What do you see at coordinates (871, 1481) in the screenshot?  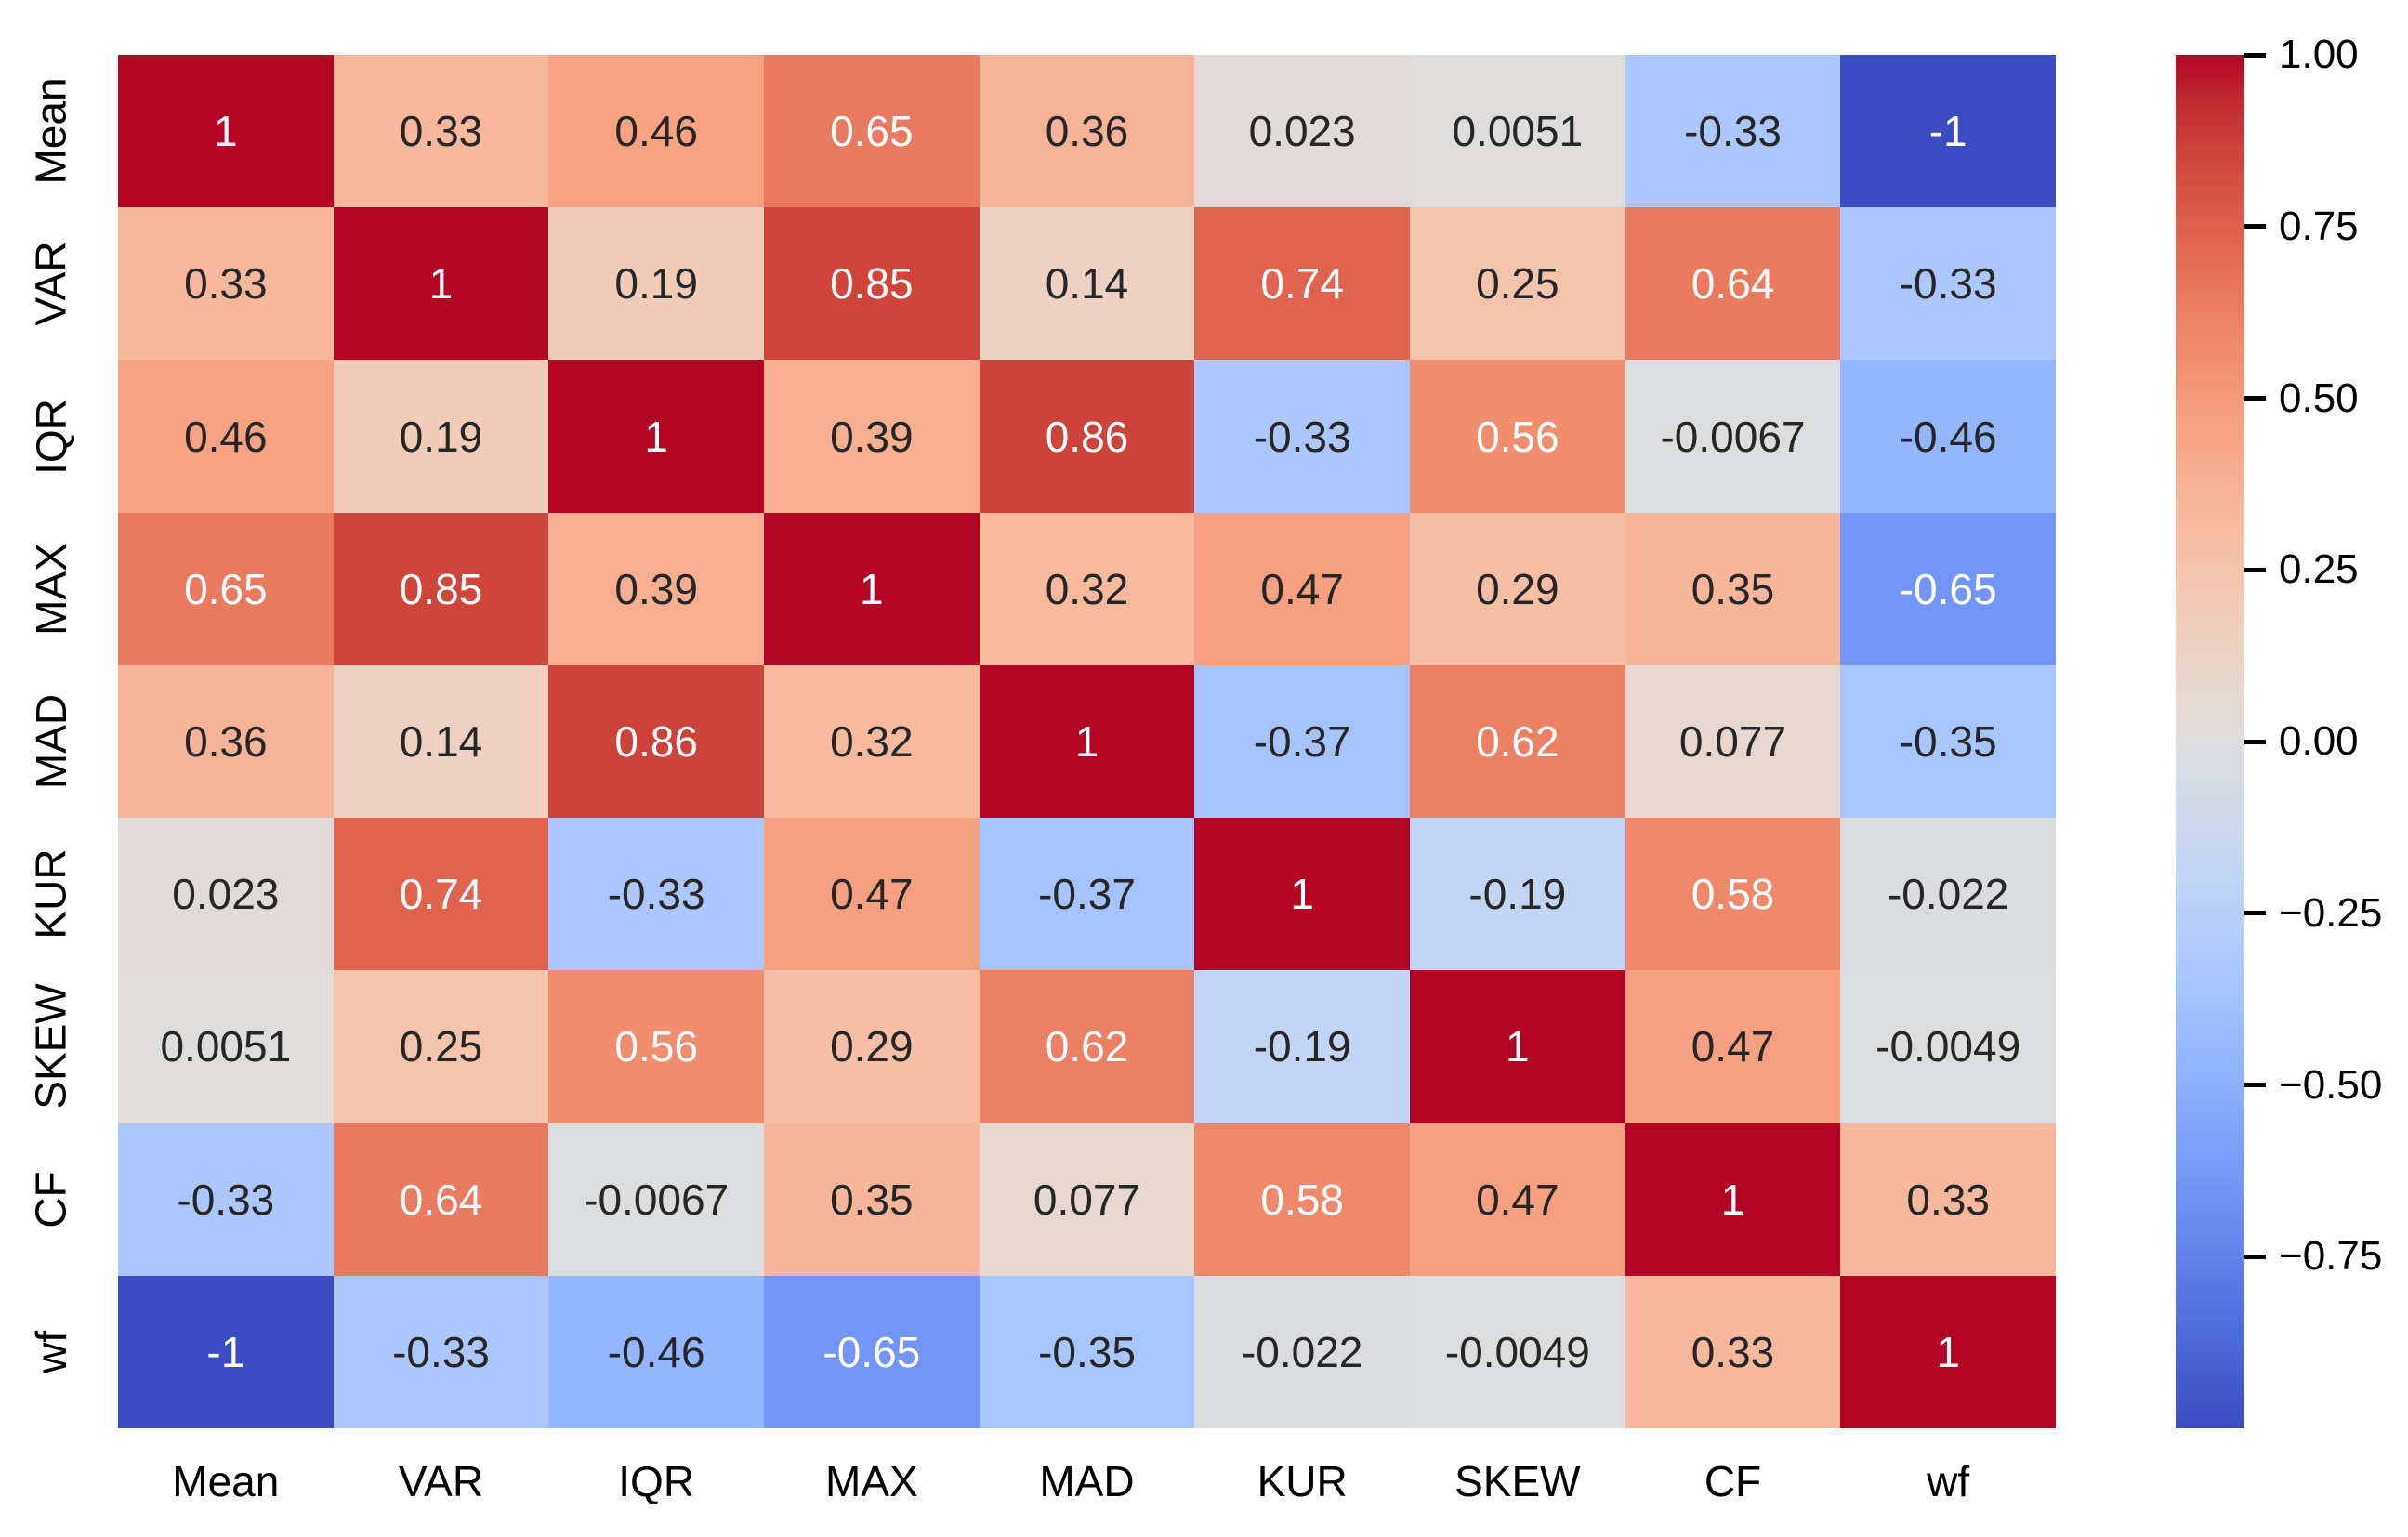 I see `x-axis-tick-label: MAX` at bounding box center [871, 1481].